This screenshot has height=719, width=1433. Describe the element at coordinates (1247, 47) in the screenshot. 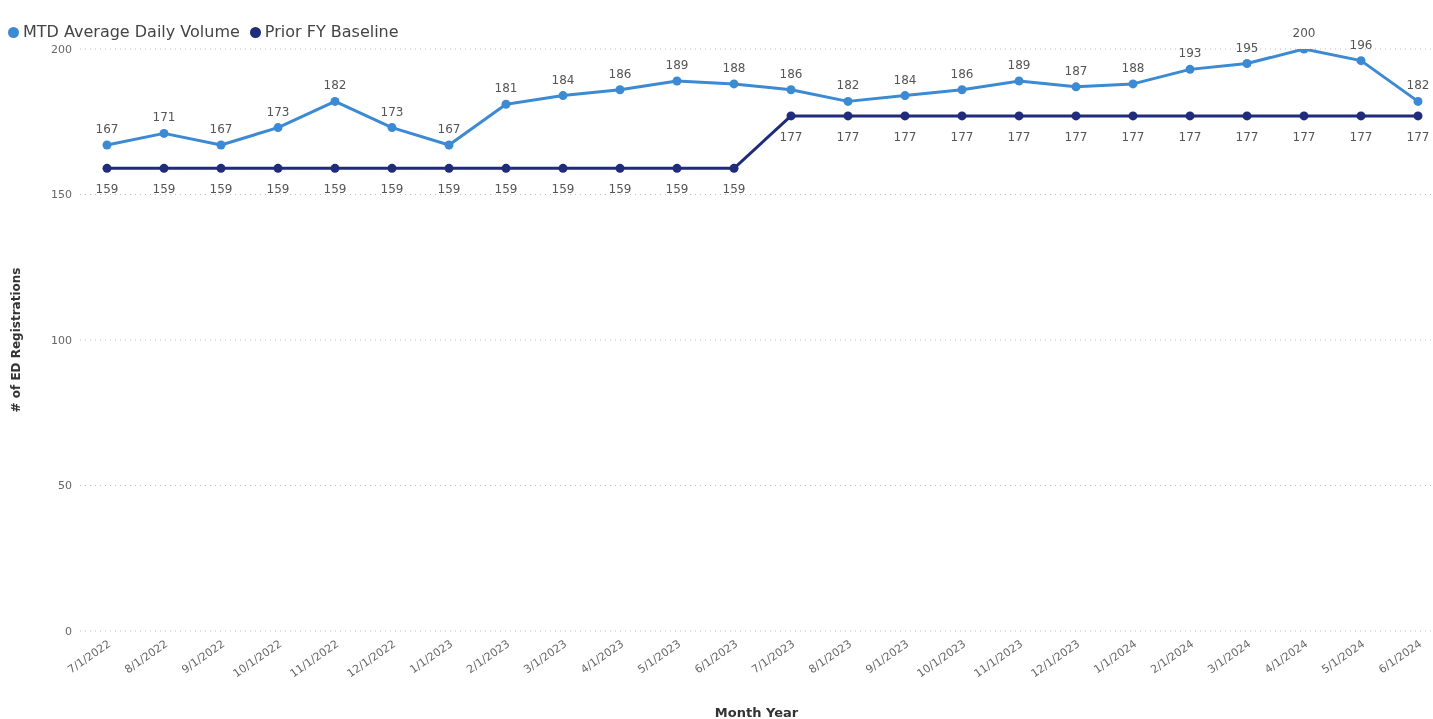

I see `data-label: 195` at that location.